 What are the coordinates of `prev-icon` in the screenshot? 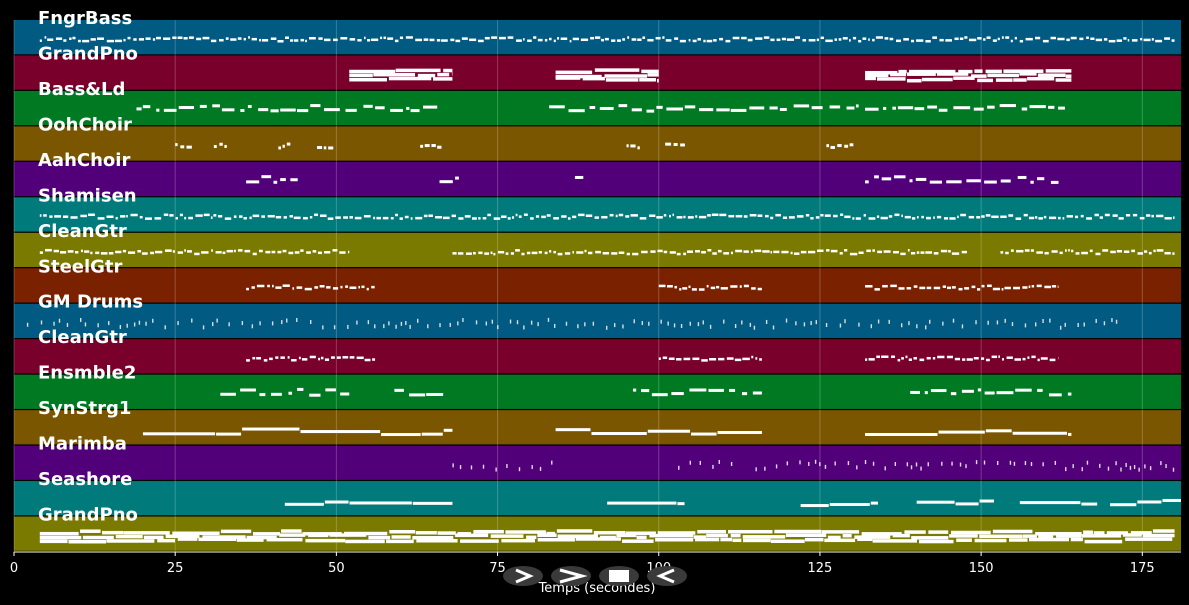 It's located at (665, 576).